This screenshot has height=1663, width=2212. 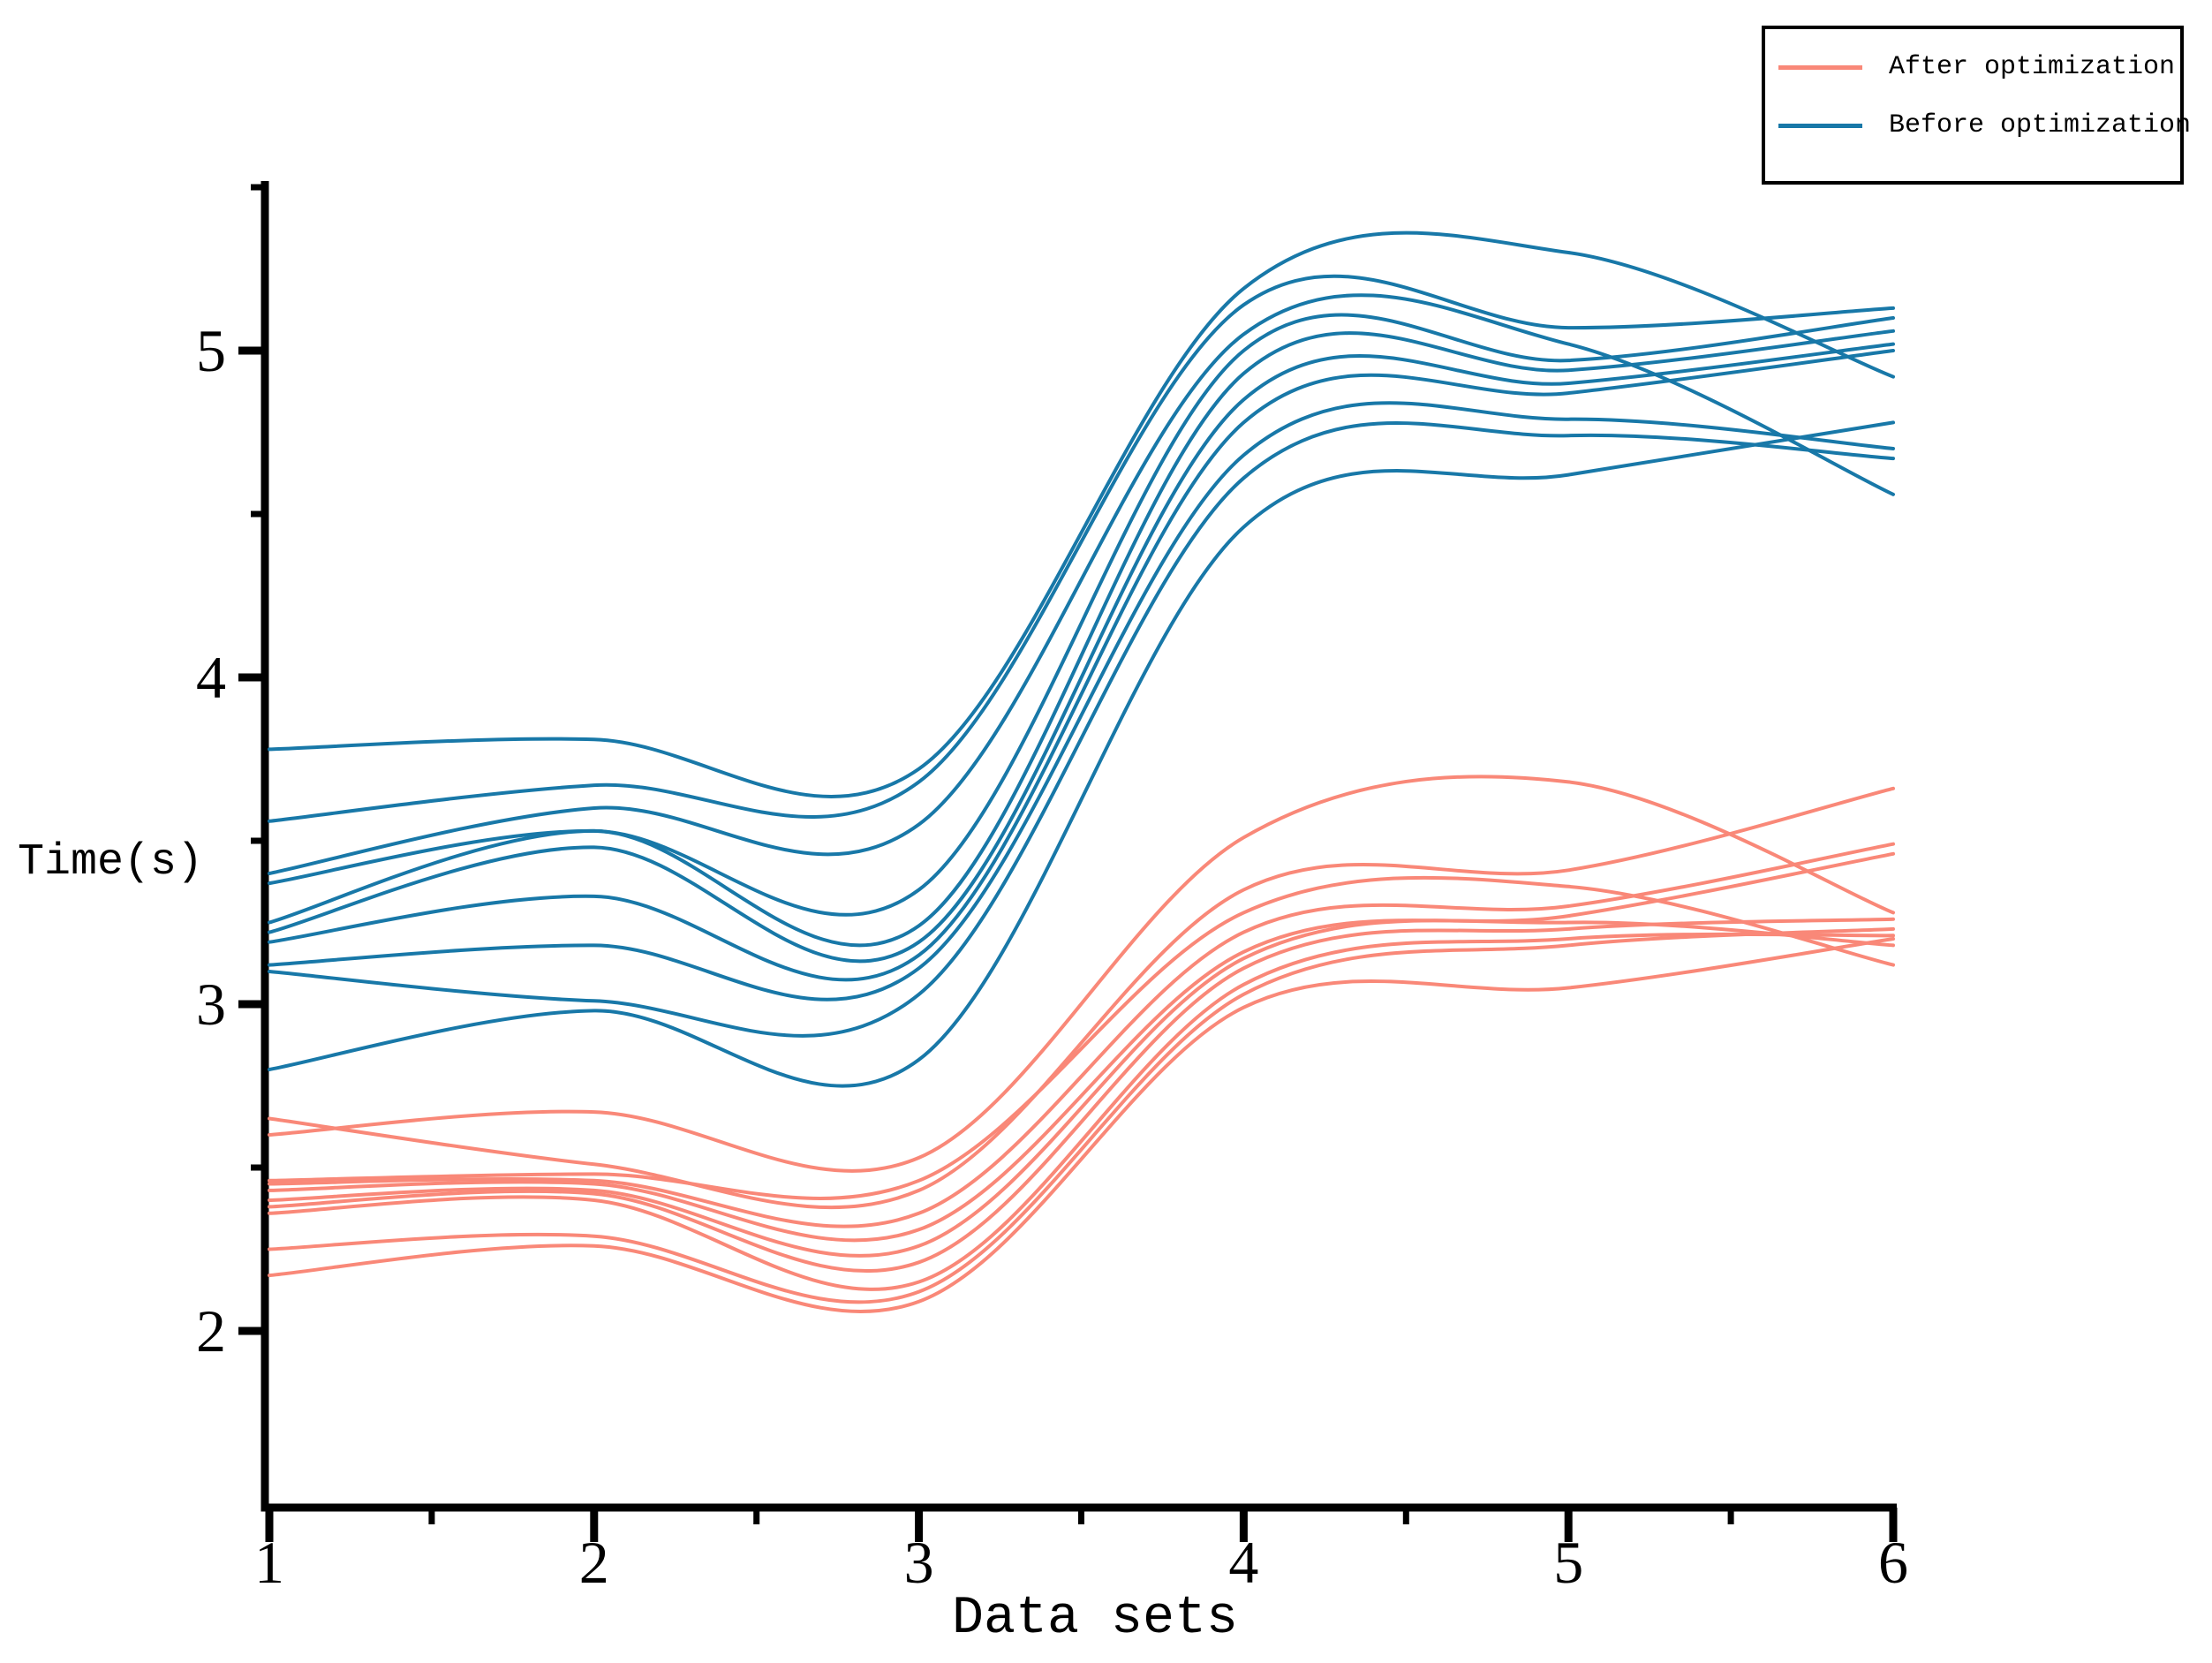 I want to click on legend: After optimization Before optimization, so click(x=1977, y=106).